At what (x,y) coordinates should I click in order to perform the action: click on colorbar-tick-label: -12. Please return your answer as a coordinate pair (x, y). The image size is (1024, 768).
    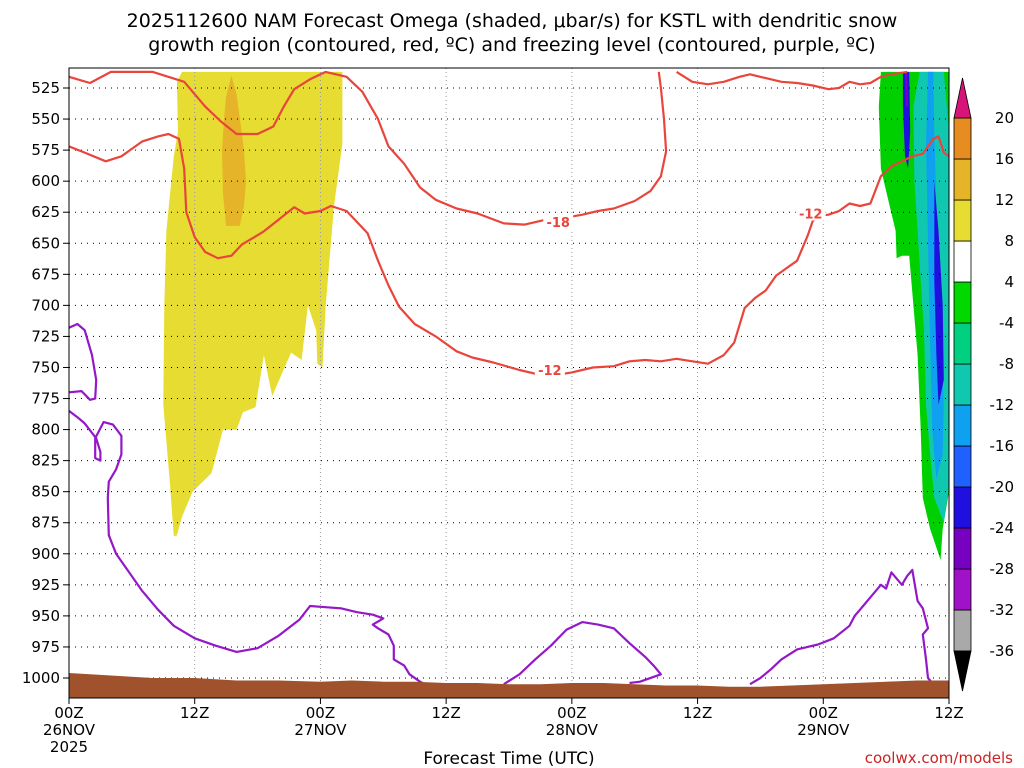
    Looking at the image, I should click on (1002, 405).